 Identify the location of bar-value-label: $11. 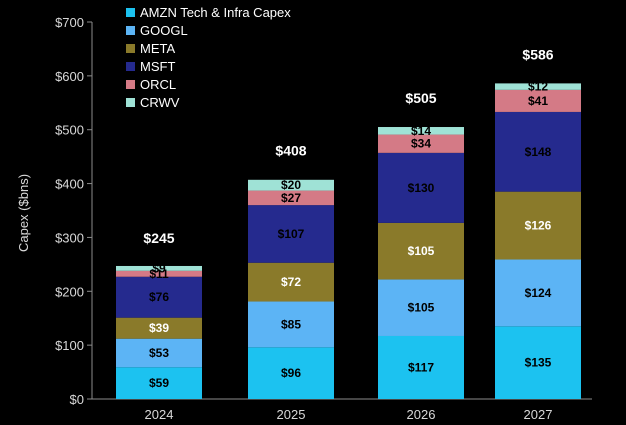
(159, 274).